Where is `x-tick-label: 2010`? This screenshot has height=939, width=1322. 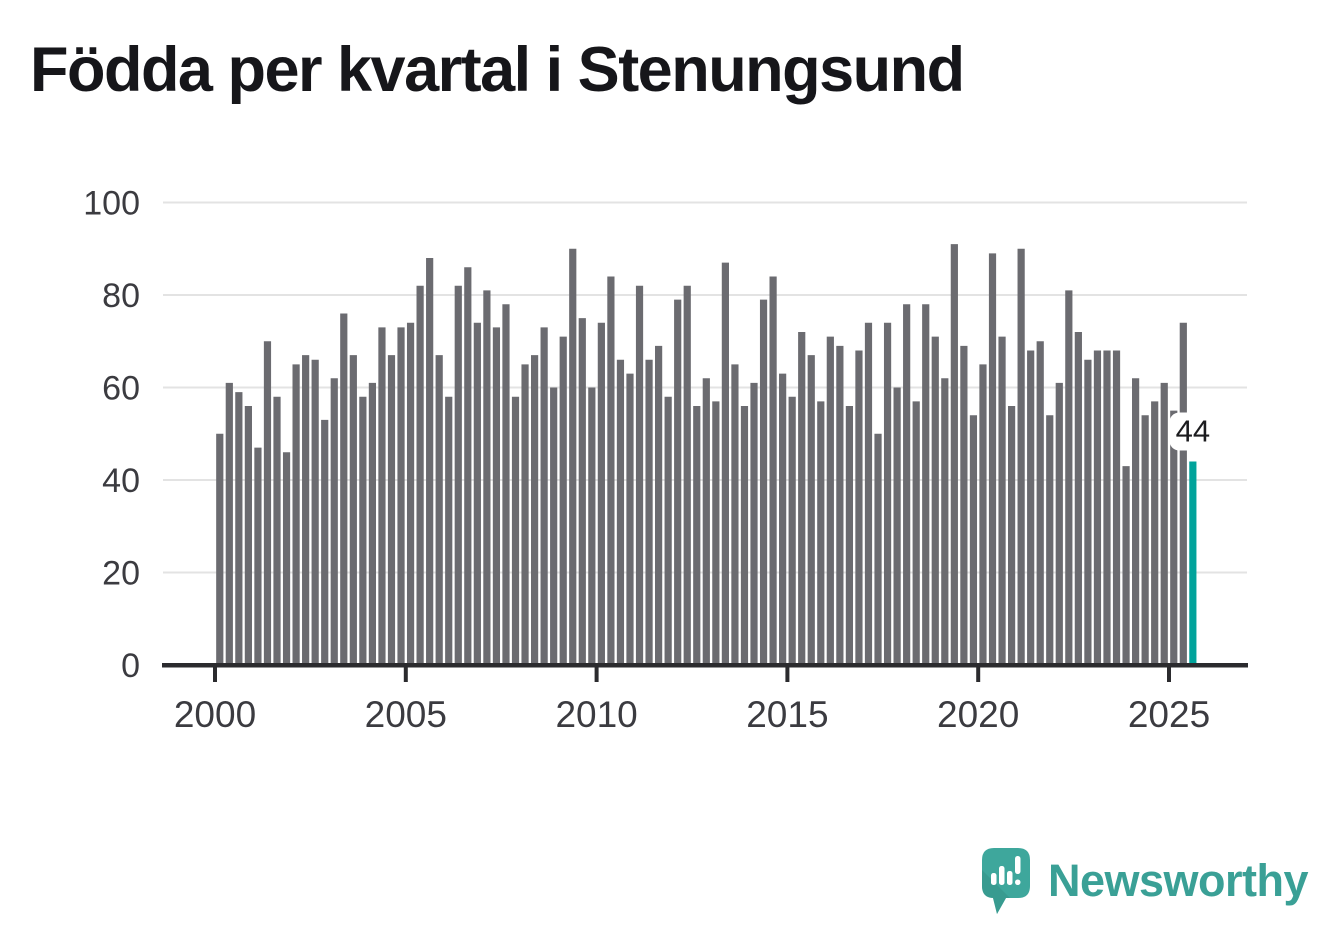
x-tick-label: 2010 is located at coordinates (596, 714).